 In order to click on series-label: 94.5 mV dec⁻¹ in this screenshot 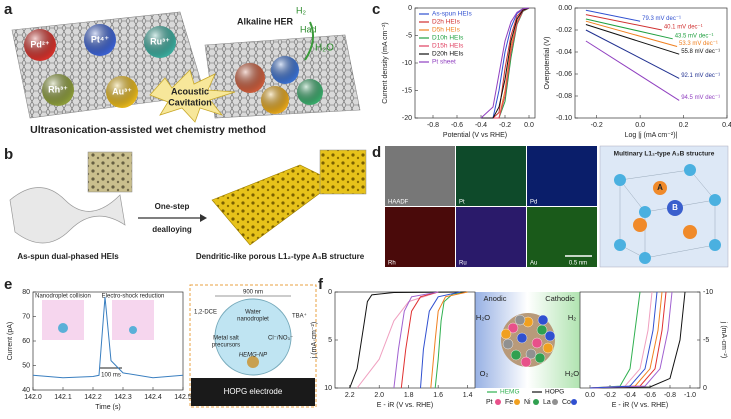, I will do `click(700, 98)`.